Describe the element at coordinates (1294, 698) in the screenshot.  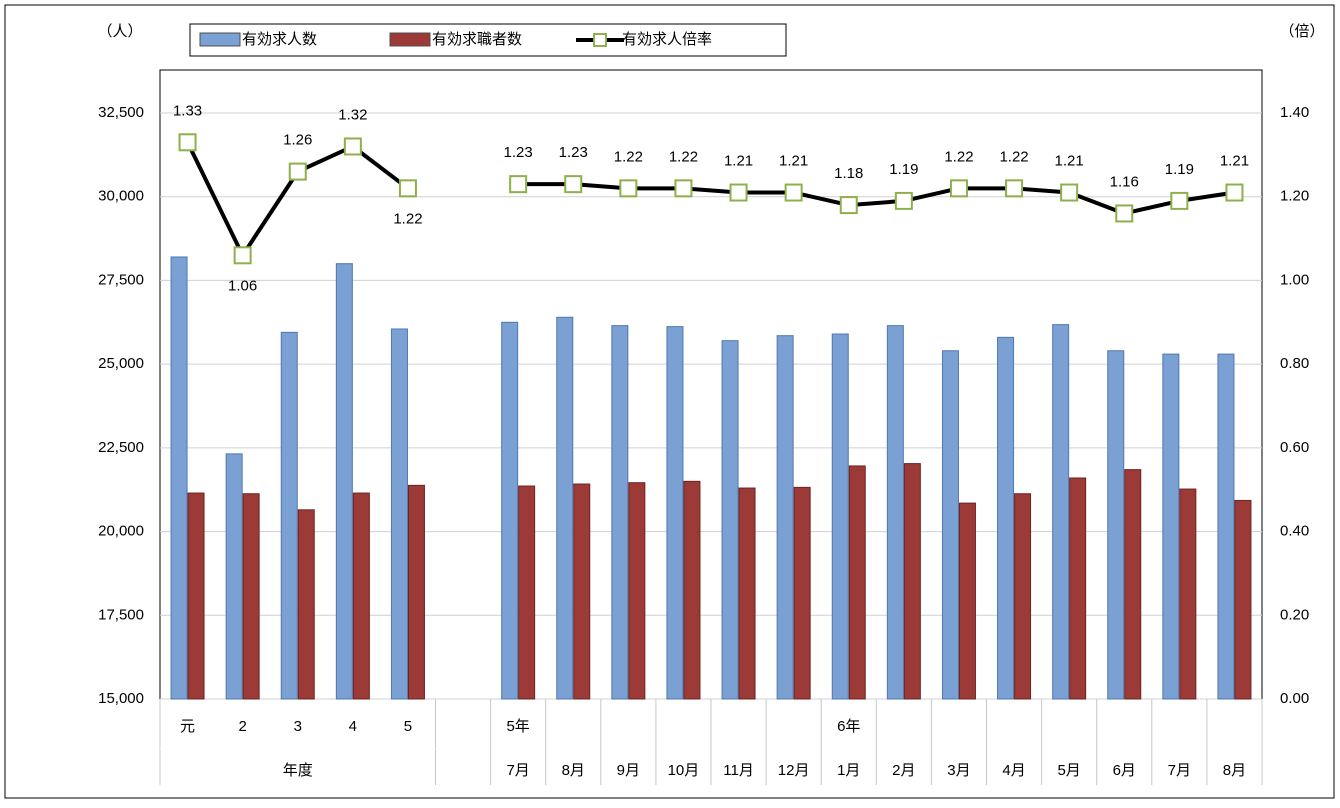
I see `y2-tick-label: 0.00` at that location.